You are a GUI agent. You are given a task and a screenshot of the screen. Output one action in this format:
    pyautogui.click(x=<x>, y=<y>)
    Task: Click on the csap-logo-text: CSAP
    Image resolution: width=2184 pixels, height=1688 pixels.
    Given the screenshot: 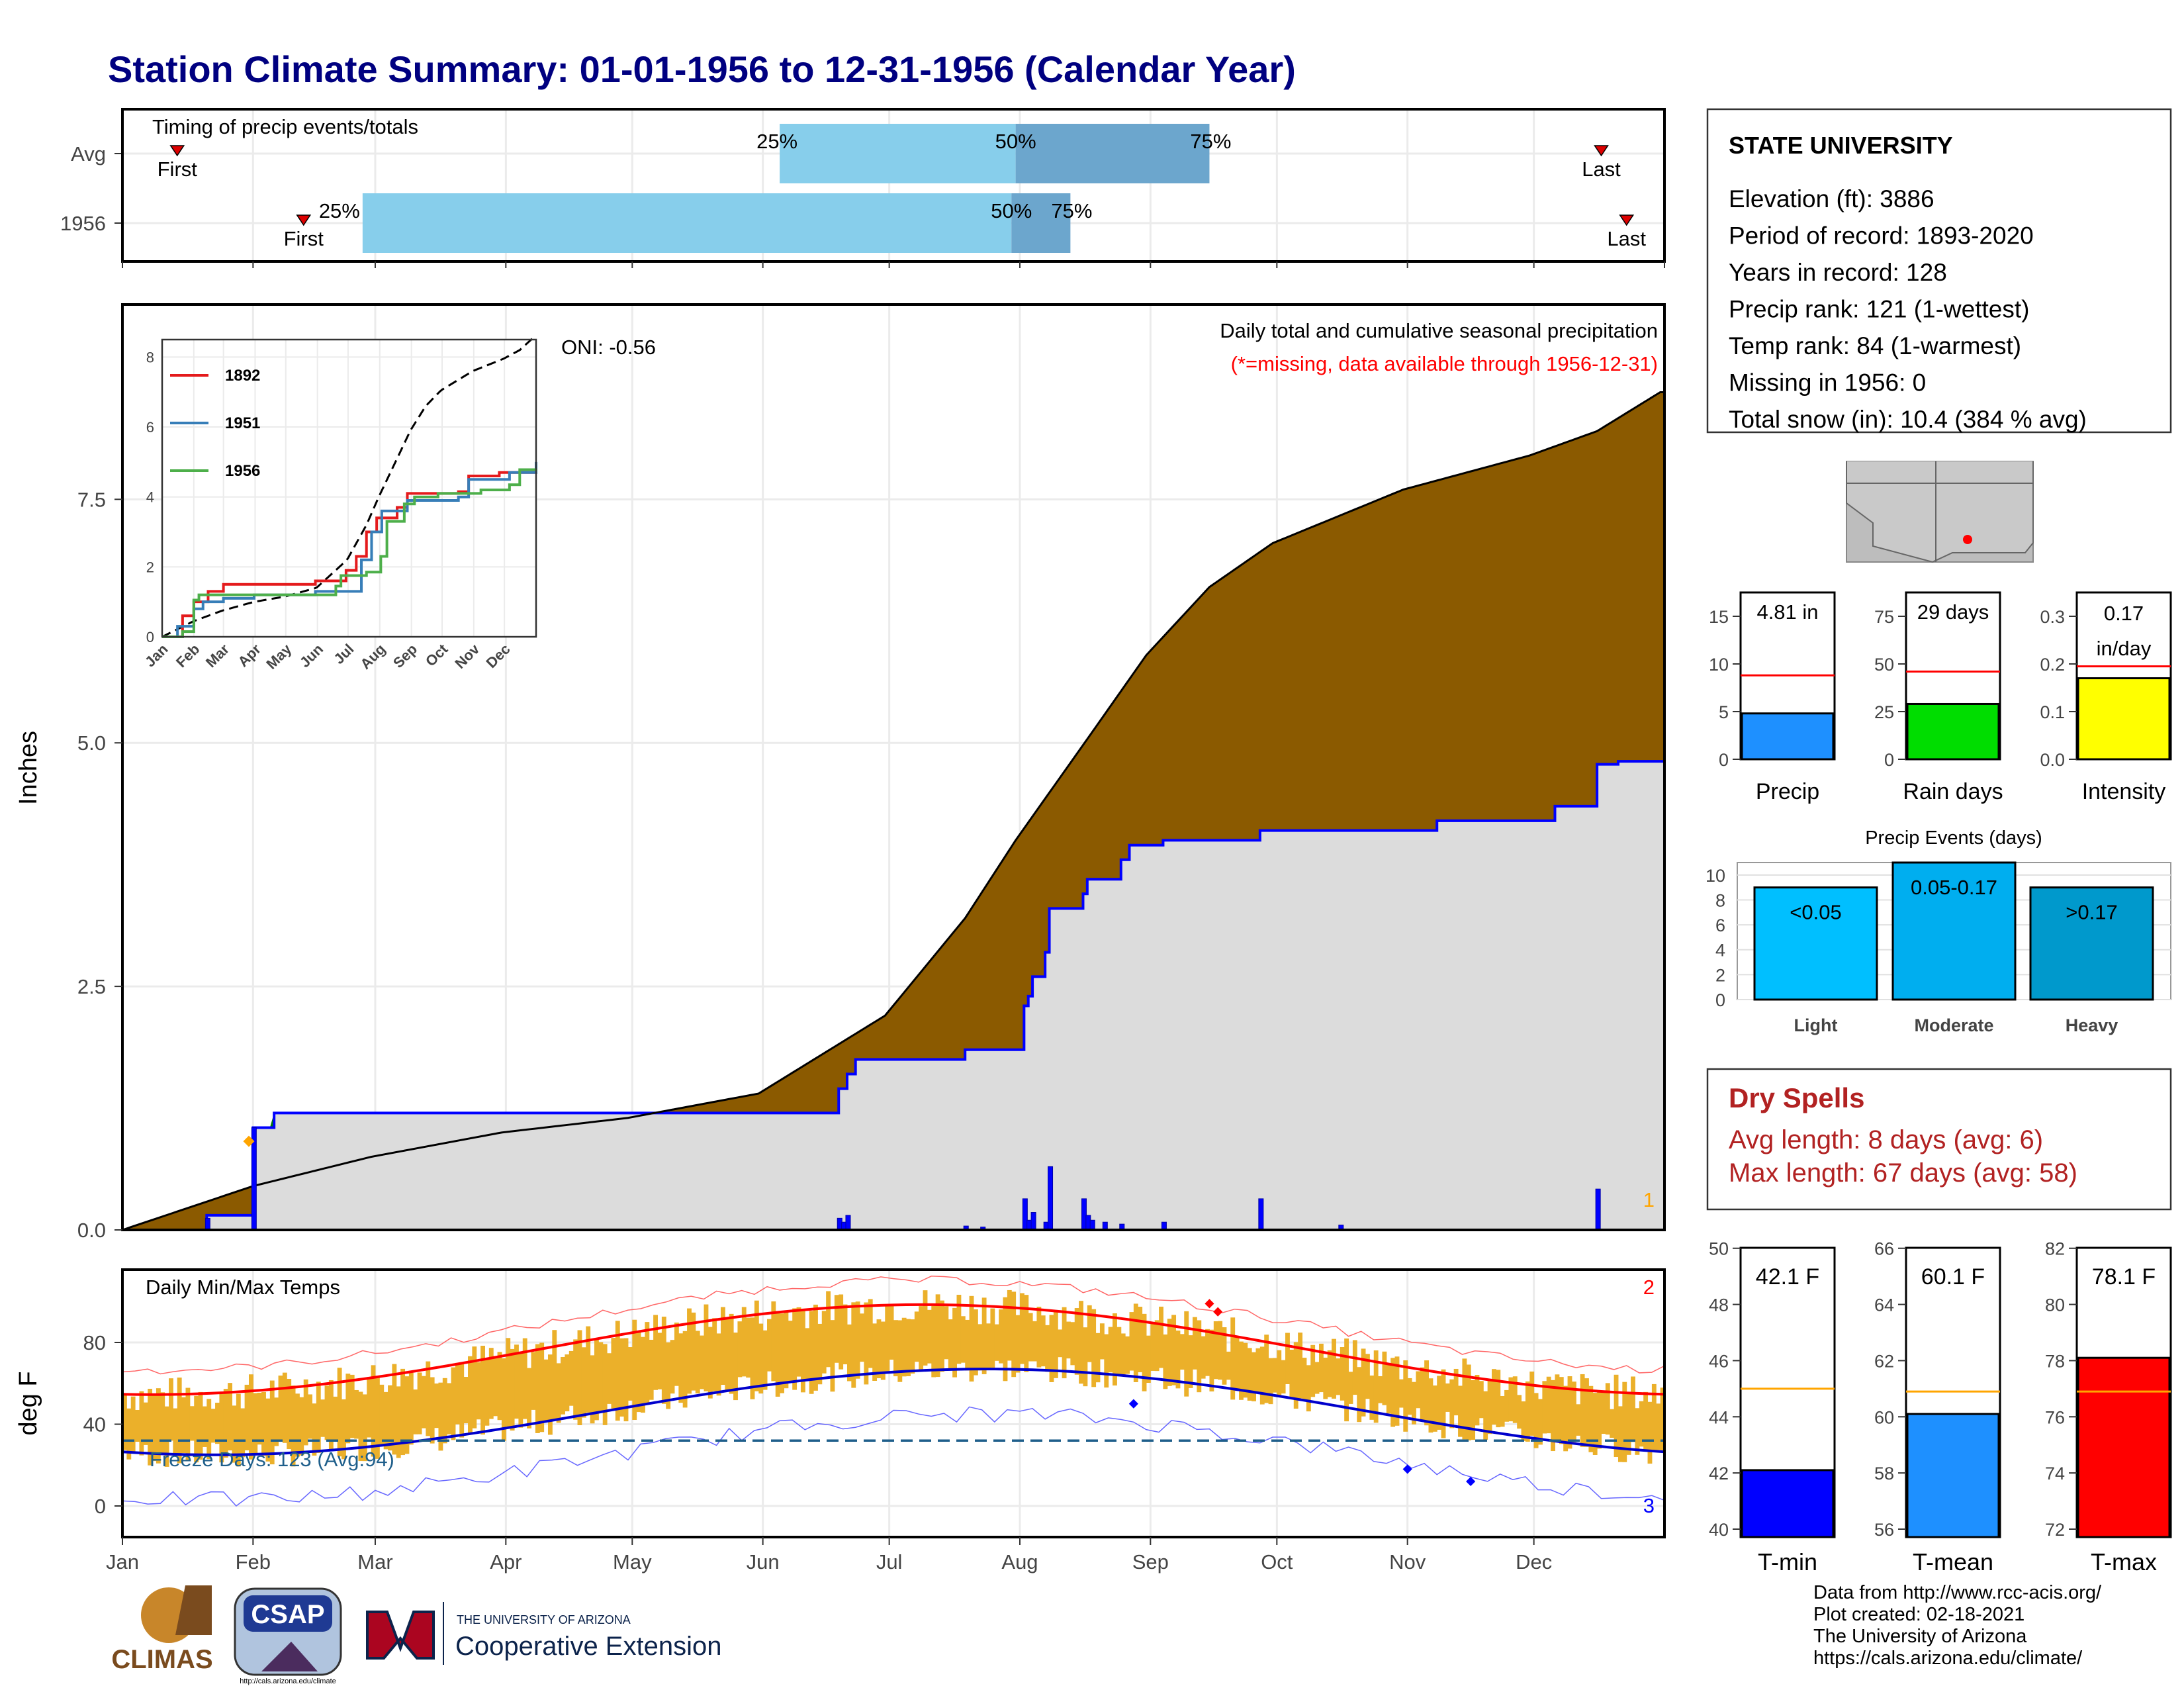 What is the action you would take?
    pyautogui.click(x=287, y=1614)
    